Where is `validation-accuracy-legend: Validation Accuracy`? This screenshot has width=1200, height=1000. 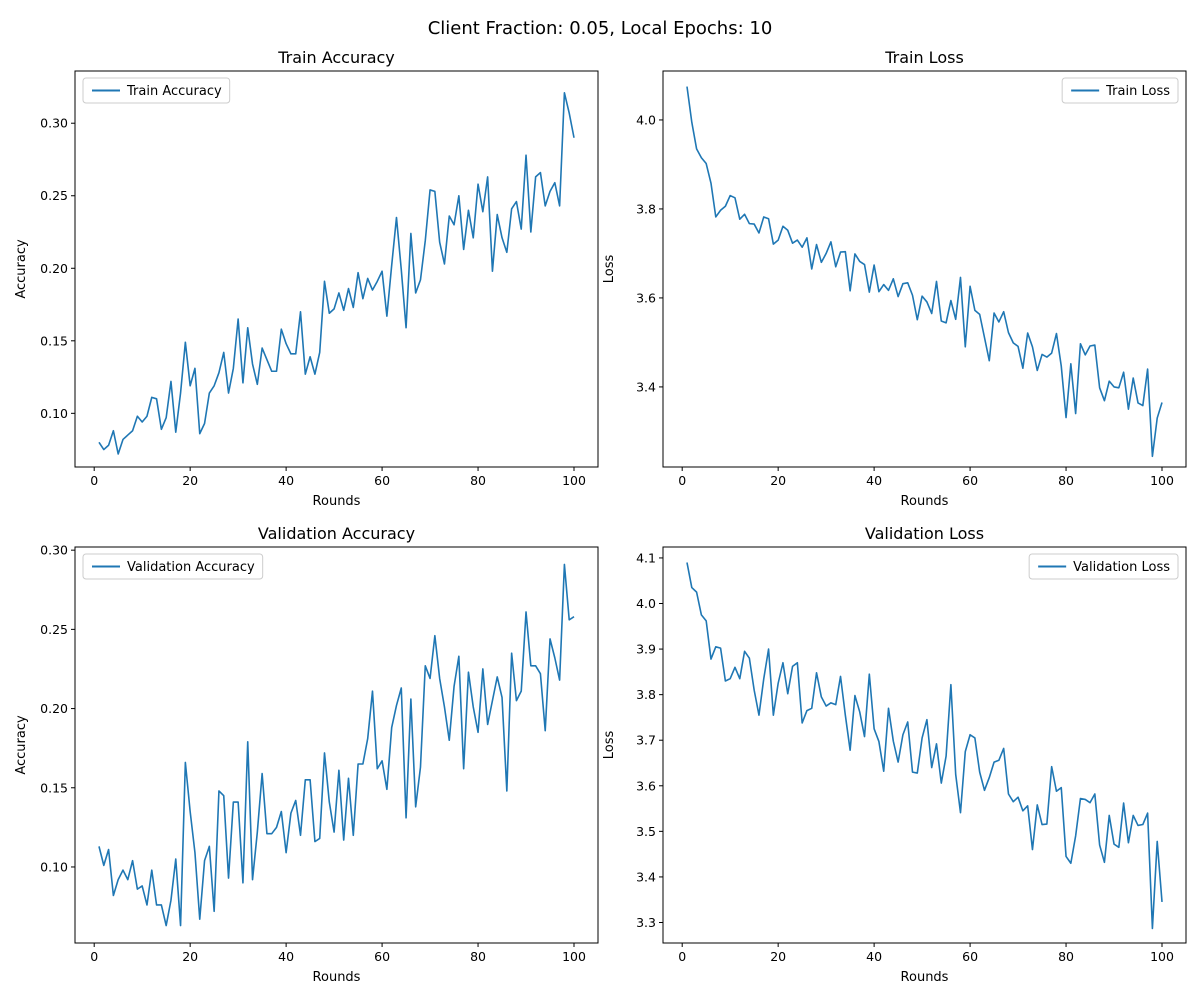 validation-accuracy-legend: Validation Accuracy is located at coordinates (173, 566).